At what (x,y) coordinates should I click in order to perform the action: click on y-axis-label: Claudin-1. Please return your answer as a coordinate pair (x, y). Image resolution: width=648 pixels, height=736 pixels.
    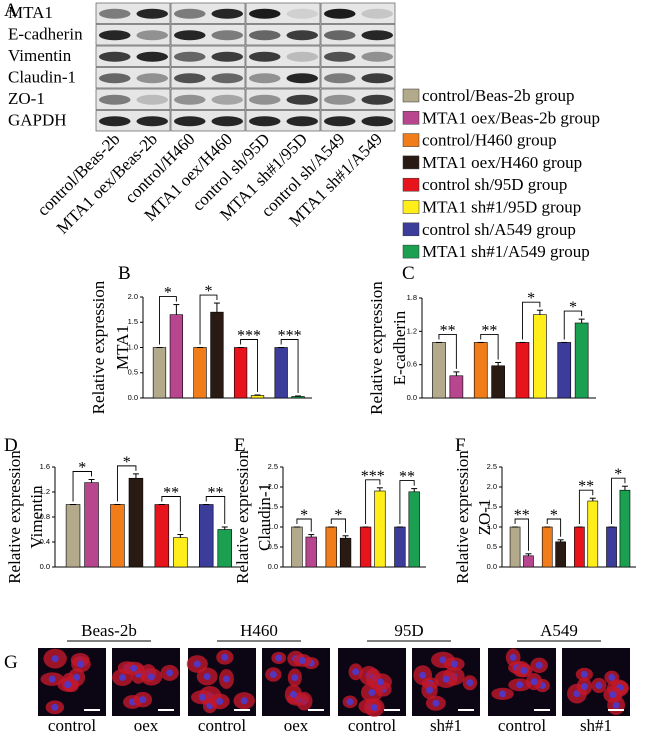
    Looking at the image, I should click on (264, 517).